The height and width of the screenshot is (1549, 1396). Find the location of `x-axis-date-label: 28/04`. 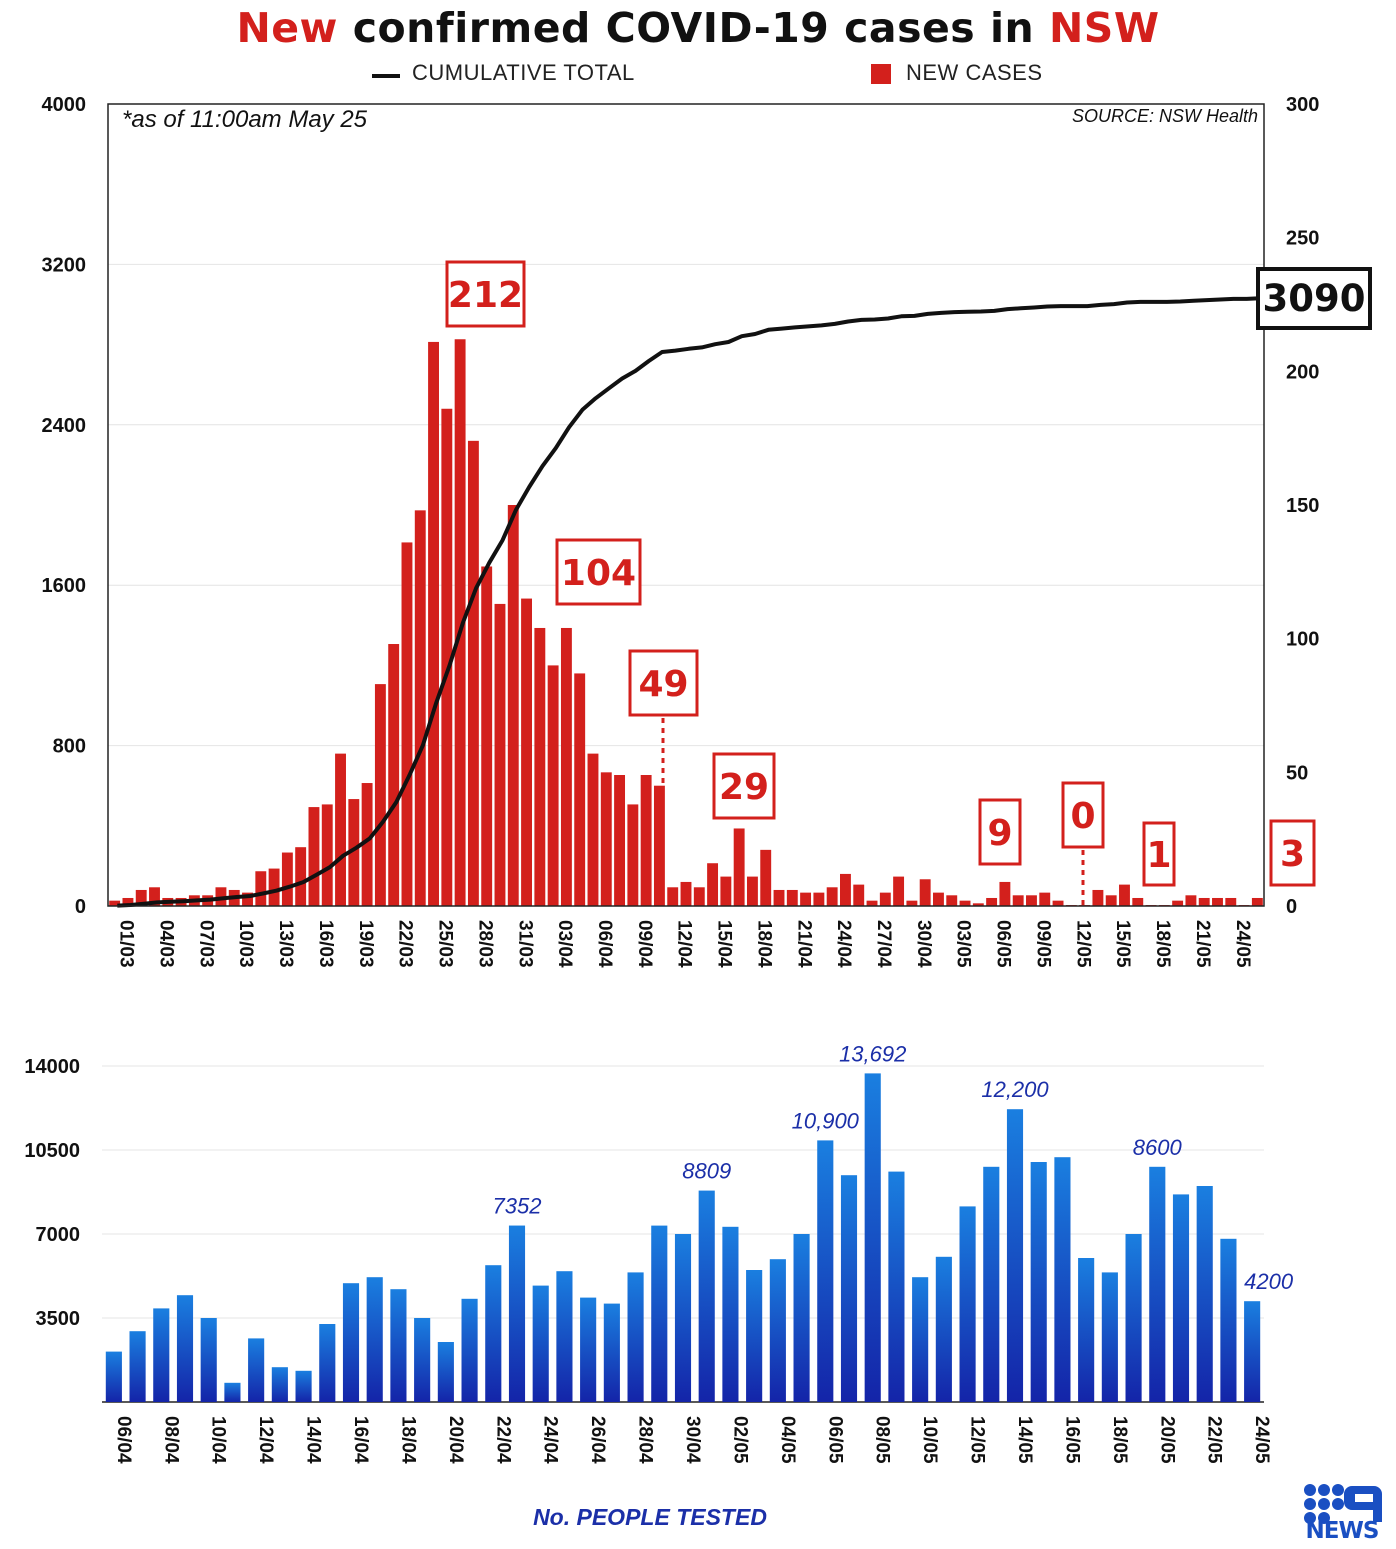

x-axis-date-label: 28/04 is located at coordinates (645, 1440).